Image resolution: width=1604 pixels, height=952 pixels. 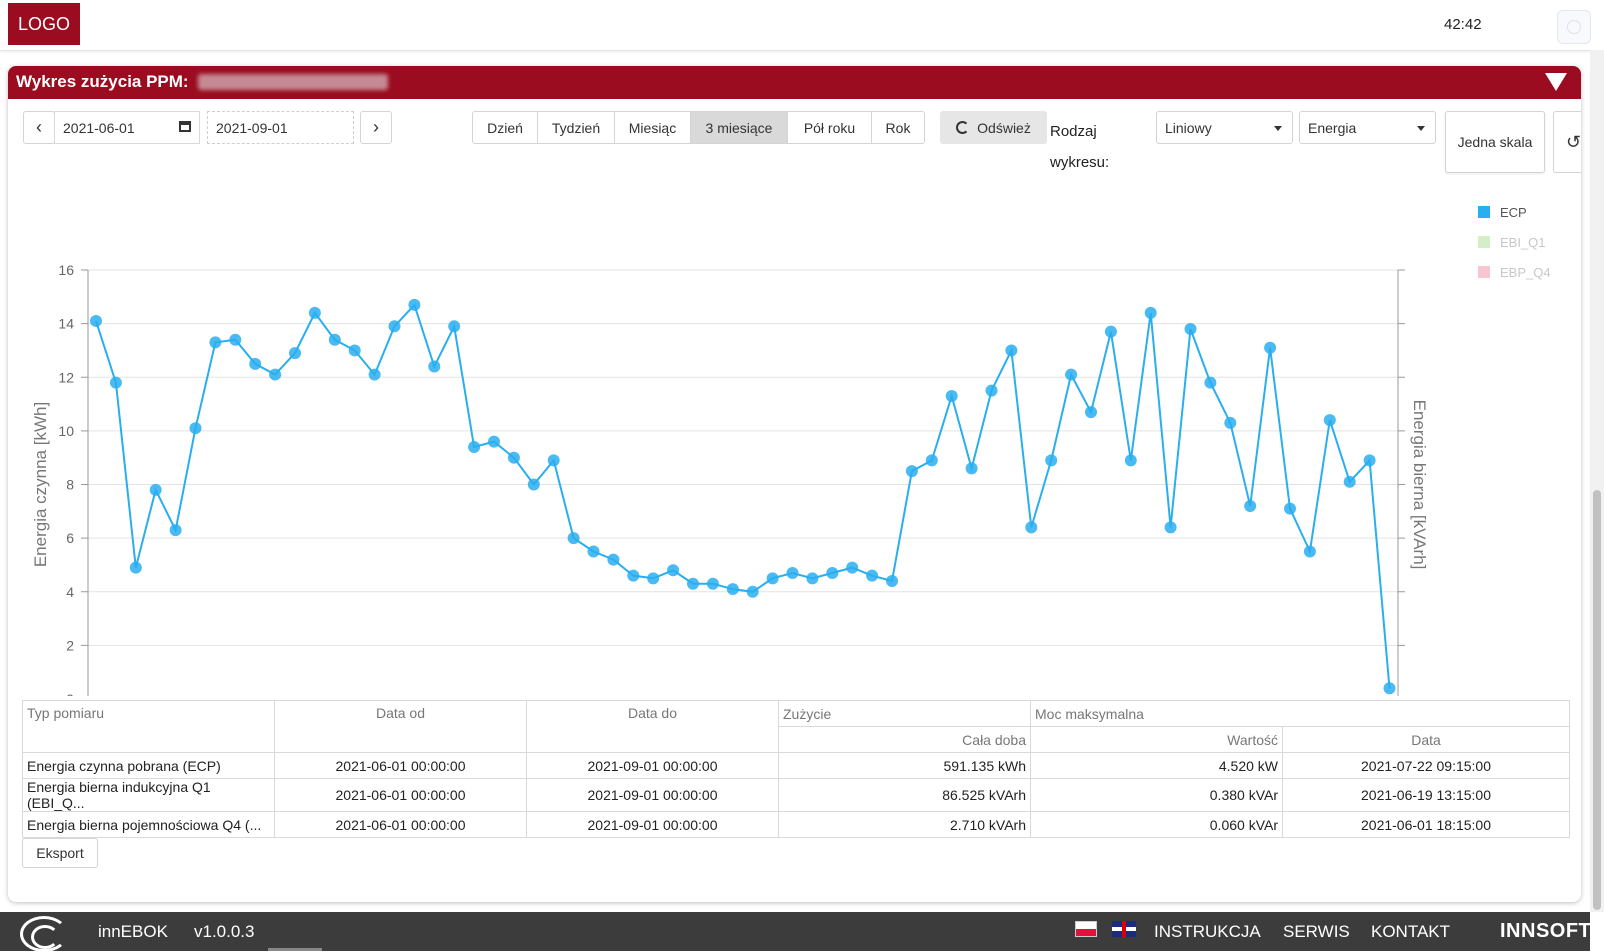 I want to click on panel-header: Wykres zużycia PPM:, so click(x=794, y=82).